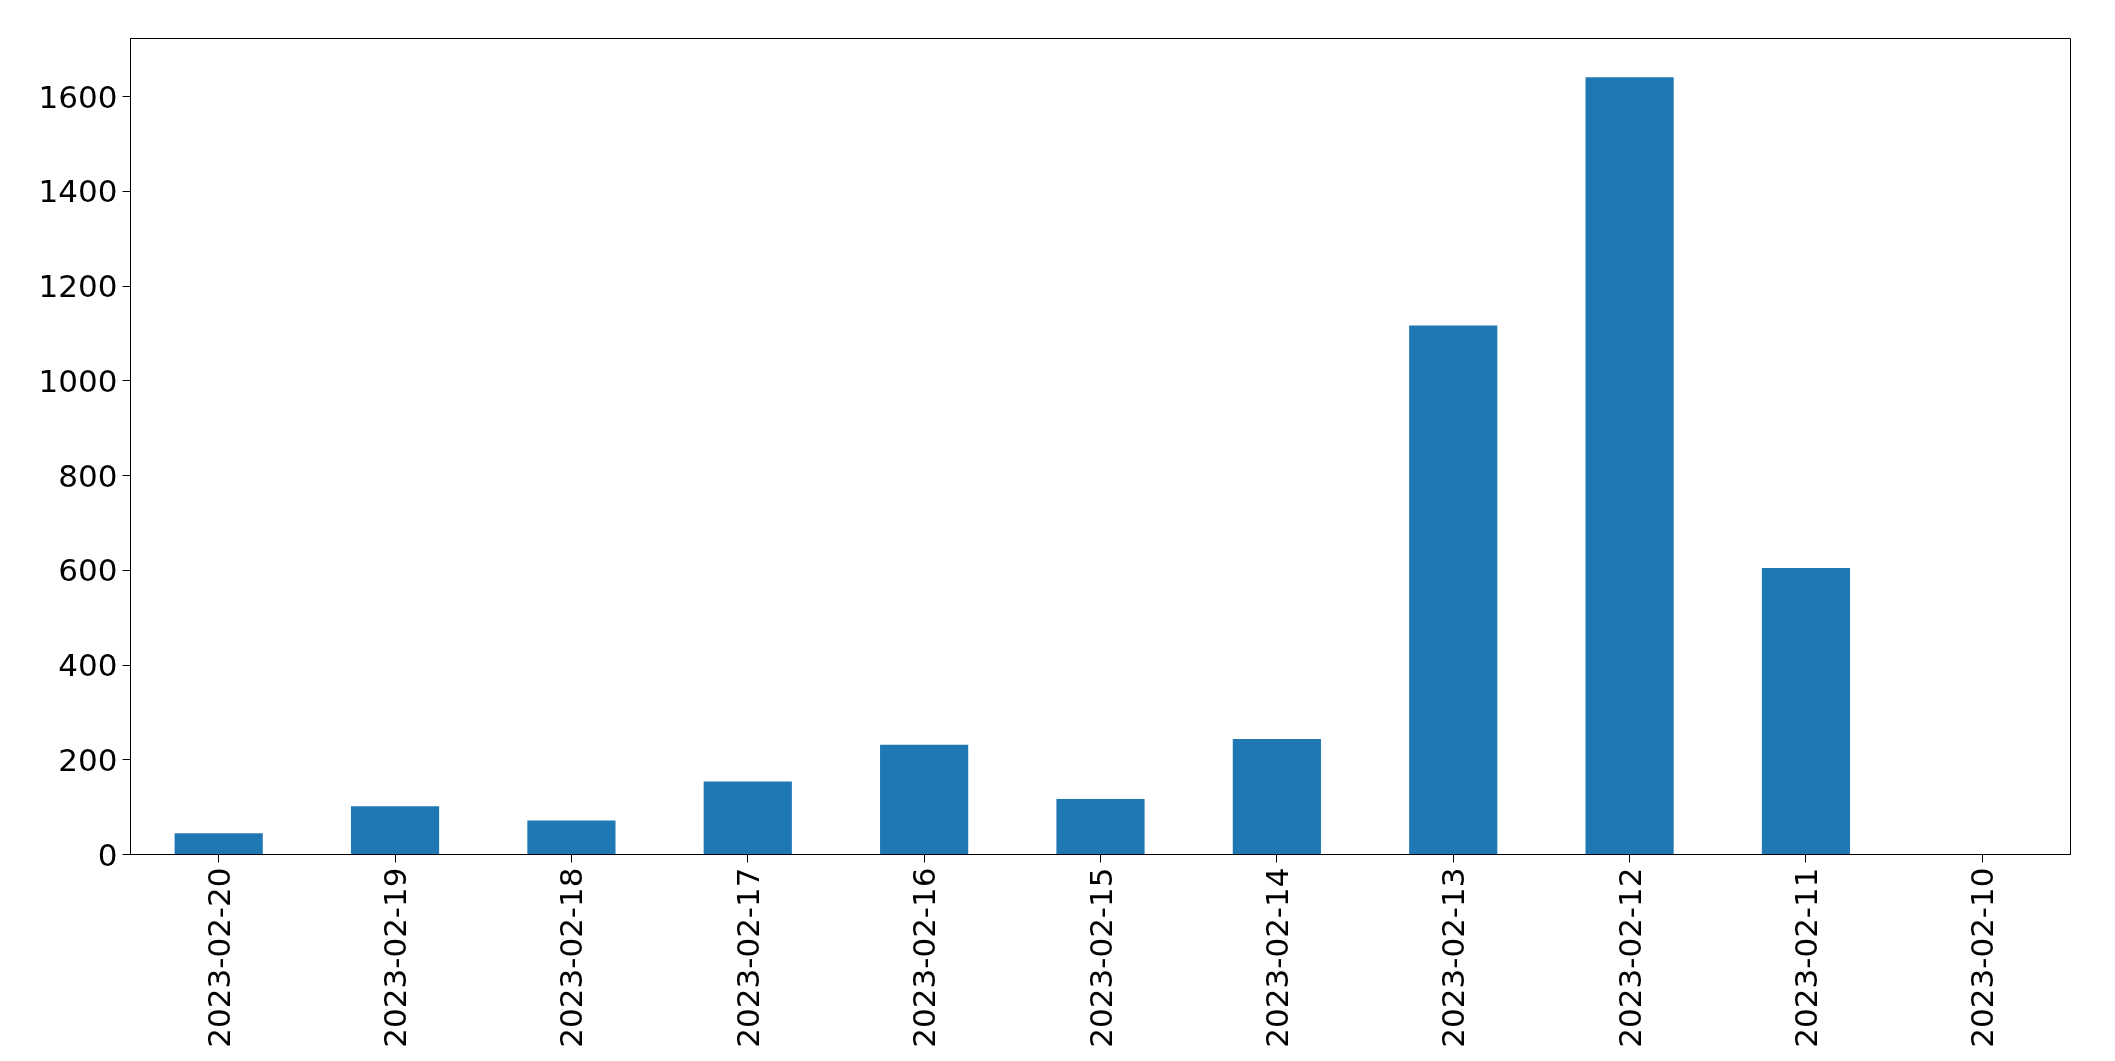 Image resolution: width=2115 pixels, height=1061 pixels. Describe the element at coordinates (218, 957) in the screenshot. I see `x-tick-label: 2023-02-20` at that location.